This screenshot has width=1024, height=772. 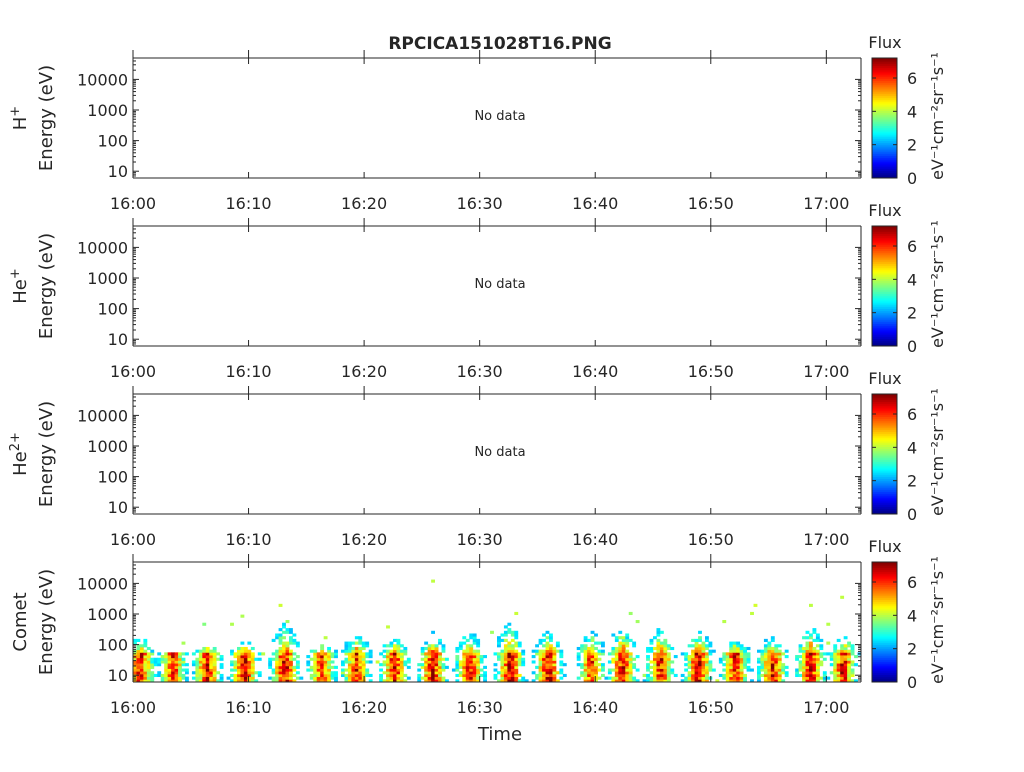 I want to click on colorbar-title: Flux, so click(x=884, y=42).